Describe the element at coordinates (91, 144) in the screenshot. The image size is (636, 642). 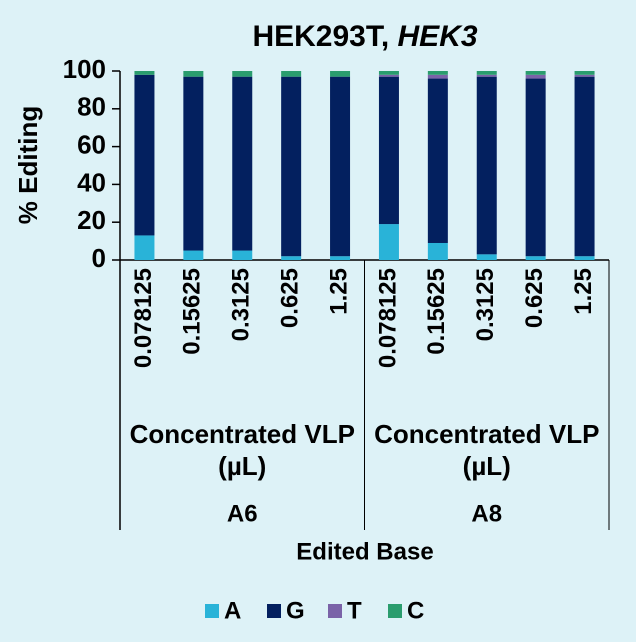
I see `y-tick-label: 60` at that location.